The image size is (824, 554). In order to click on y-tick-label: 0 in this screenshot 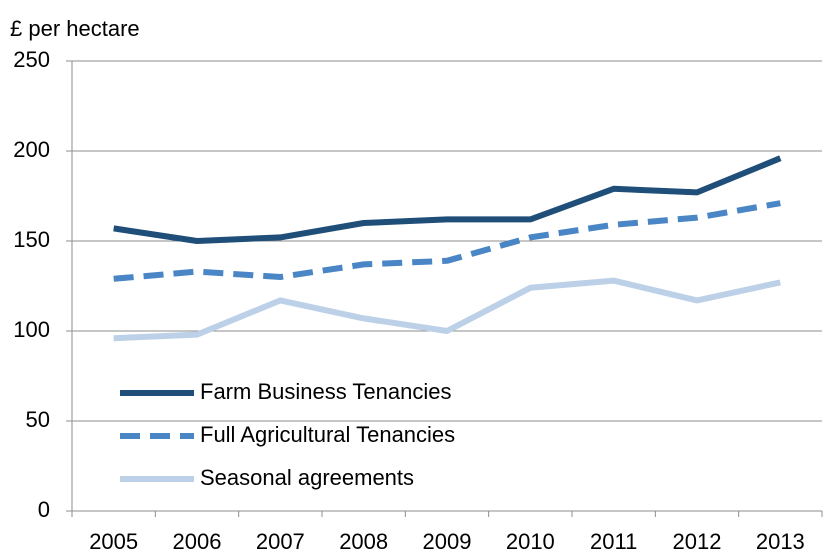, I will do `click(44, 509)`.